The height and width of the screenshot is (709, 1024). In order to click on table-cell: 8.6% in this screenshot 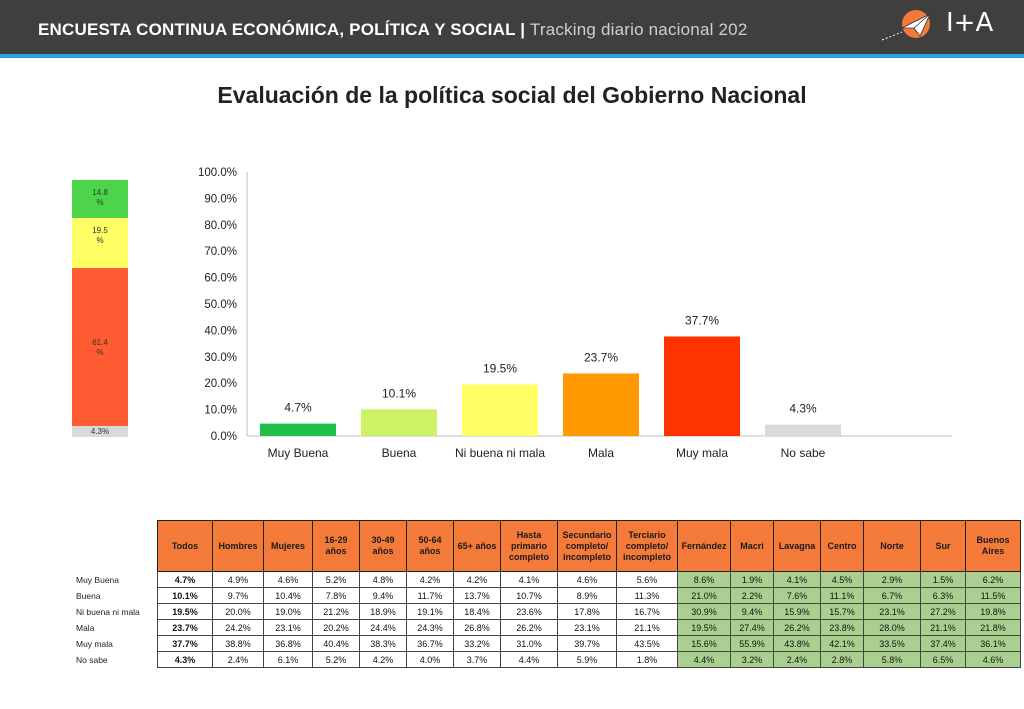, I will do `click(704, 579)`.